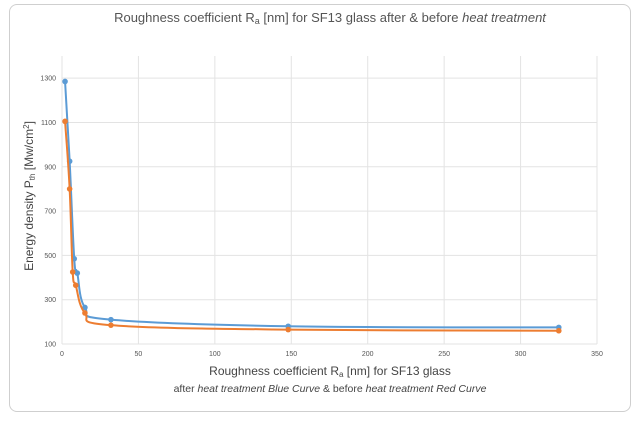  What do you see at coordinates (50, 167) in the screenshot?
I see `y-tick-label: 900` at bounding box center [50, 167].